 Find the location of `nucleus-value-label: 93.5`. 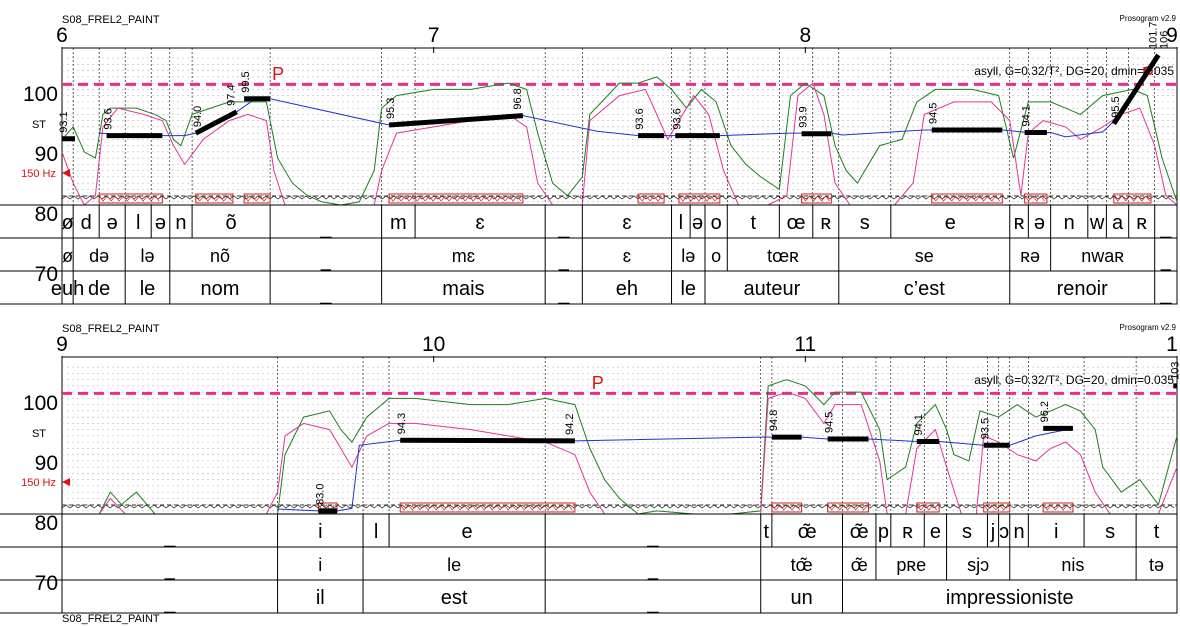

nucleus-value-label: 93.5 is located at coordinates (986, 428).